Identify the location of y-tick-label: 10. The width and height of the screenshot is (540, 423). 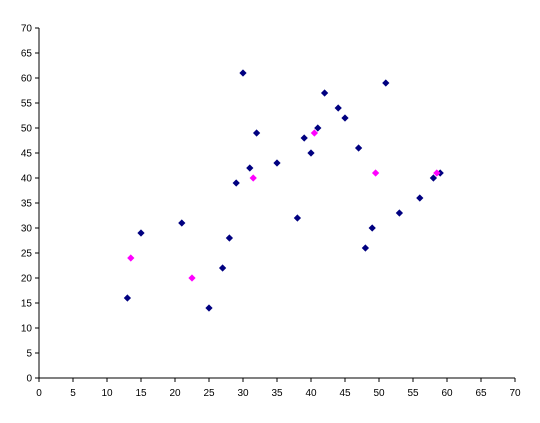
(27, 329).